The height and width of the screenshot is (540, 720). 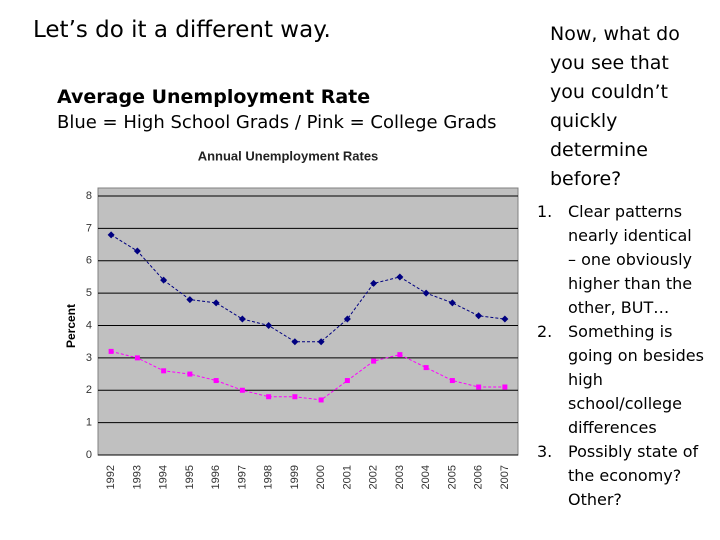 I want to click on x-tick-label: 1992, so click(x=111, y=477).